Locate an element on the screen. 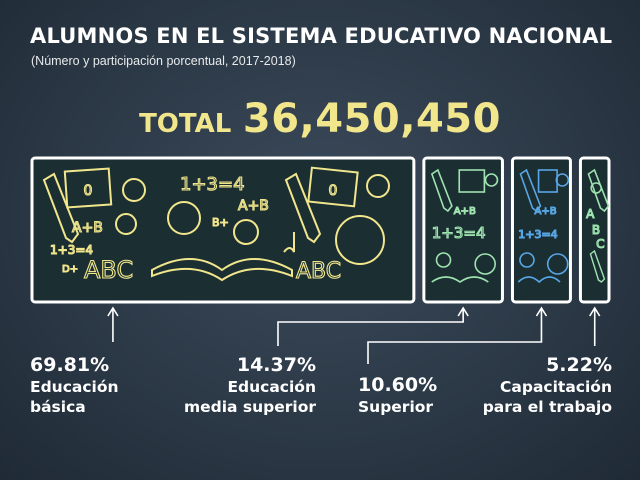  globe-icon is located at coordinates (184, 218).